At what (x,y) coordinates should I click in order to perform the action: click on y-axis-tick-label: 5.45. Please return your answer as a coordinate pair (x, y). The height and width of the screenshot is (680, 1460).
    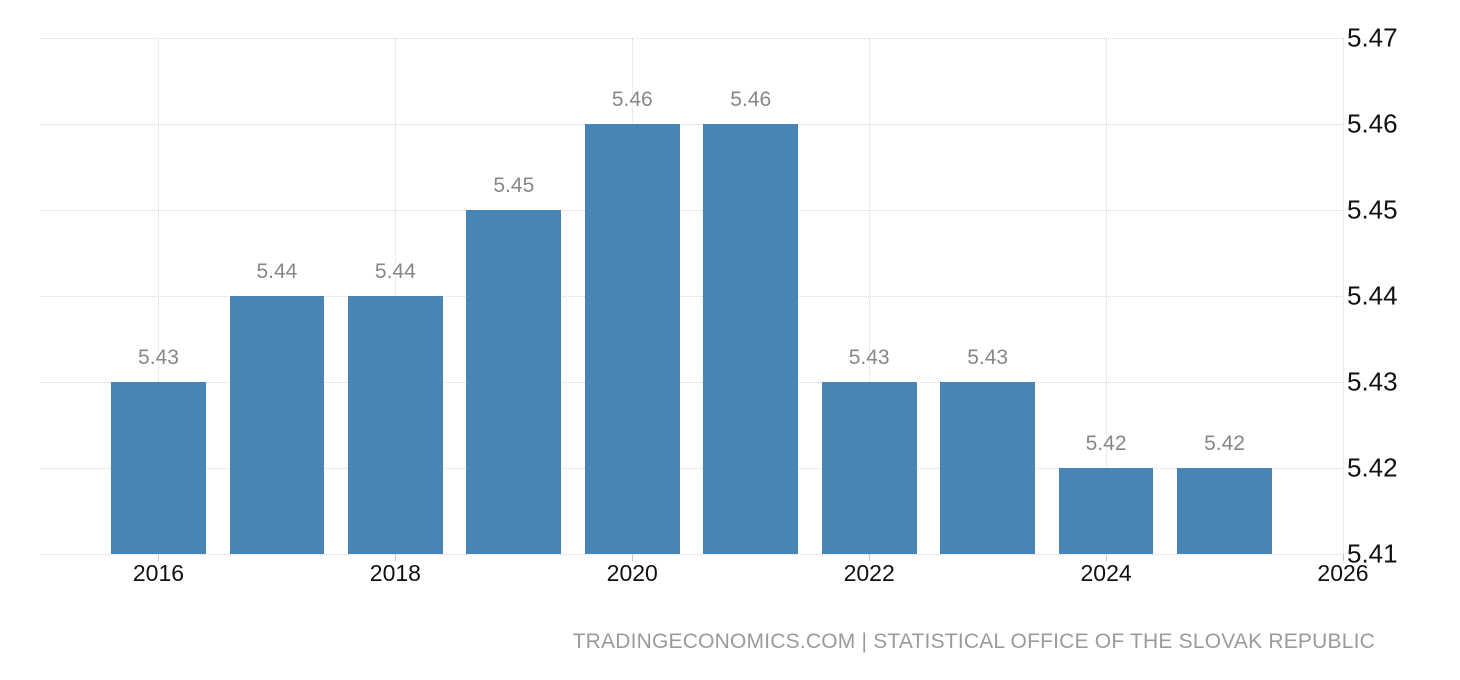
    Looking at the image, I should click on (1372, 209).